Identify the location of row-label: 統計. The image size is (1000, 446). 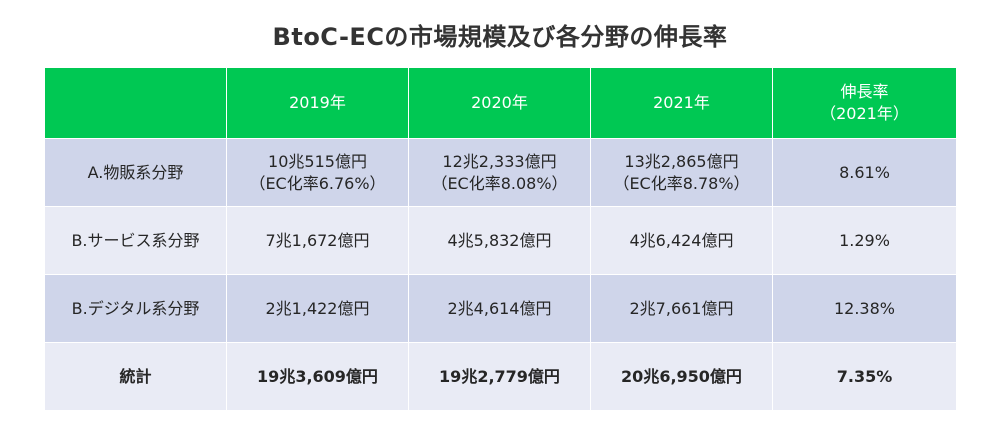
(135, 376).